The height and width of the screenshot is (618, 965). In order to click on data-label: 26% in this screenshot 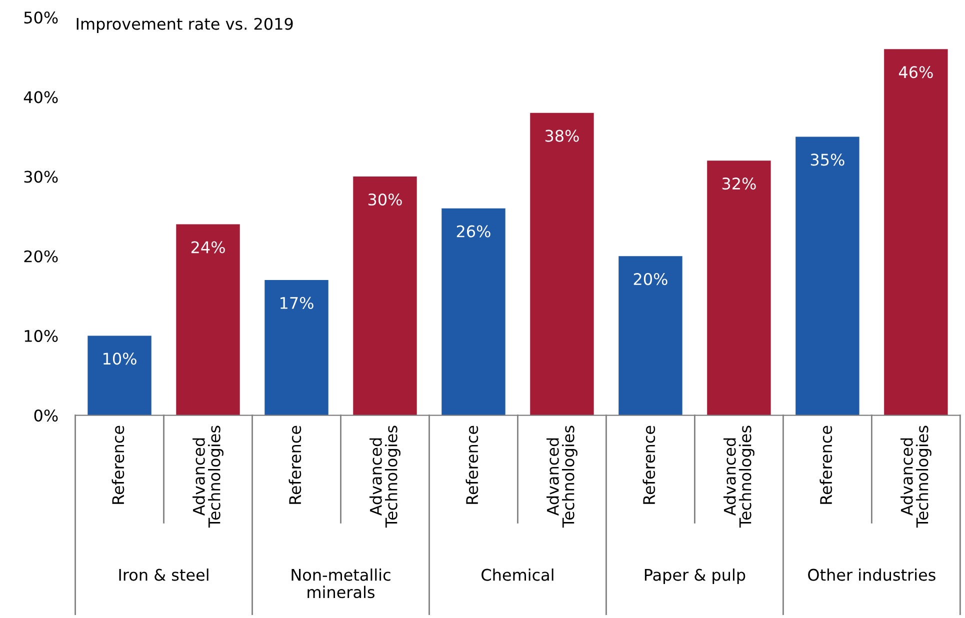, I will do `click(473, 231)`.